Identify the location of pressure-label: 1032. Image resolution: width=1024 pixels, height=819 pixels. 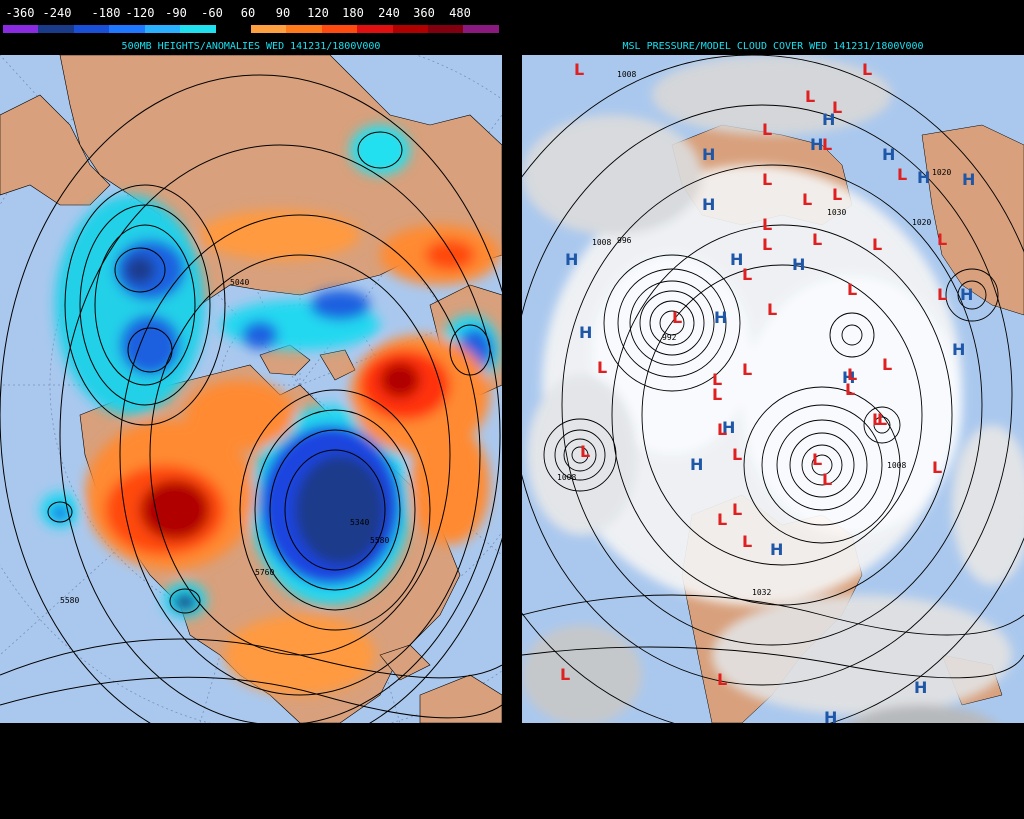
(761, 592).